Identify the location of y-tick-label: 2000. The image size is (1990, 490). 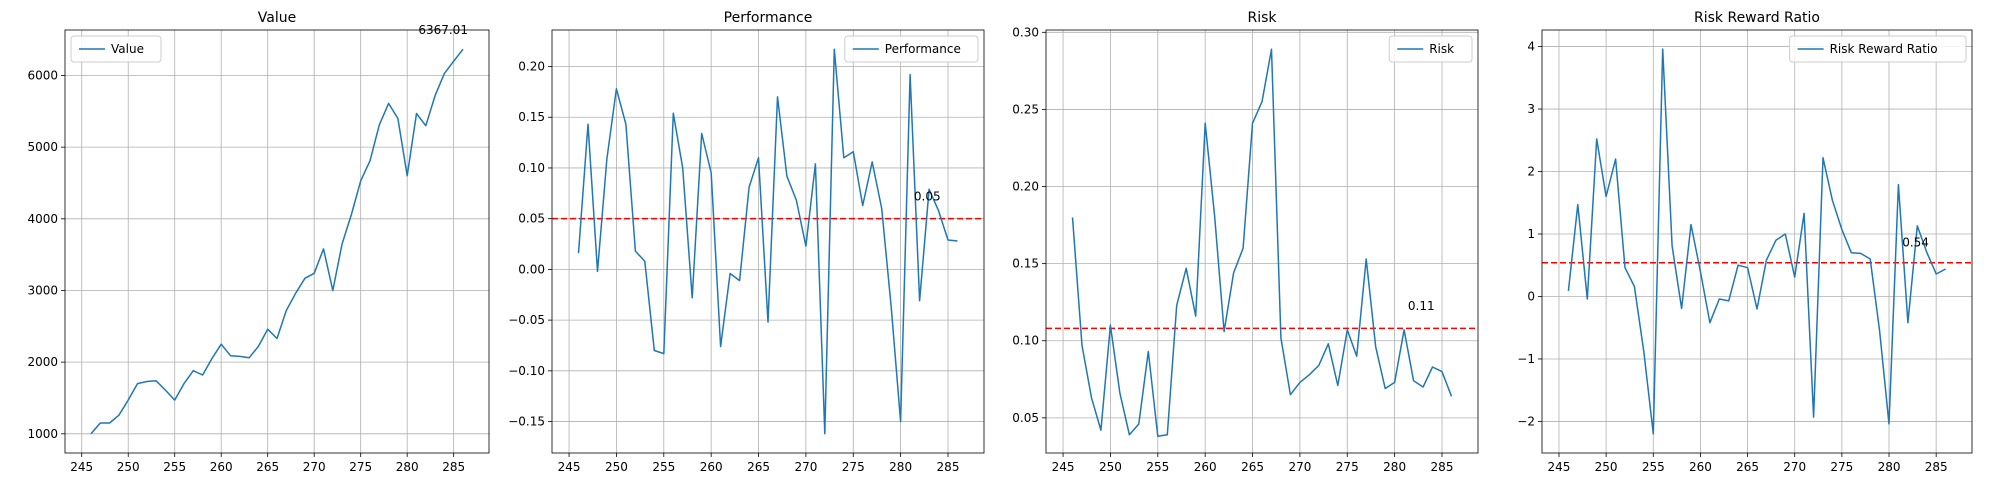
(42, 362).